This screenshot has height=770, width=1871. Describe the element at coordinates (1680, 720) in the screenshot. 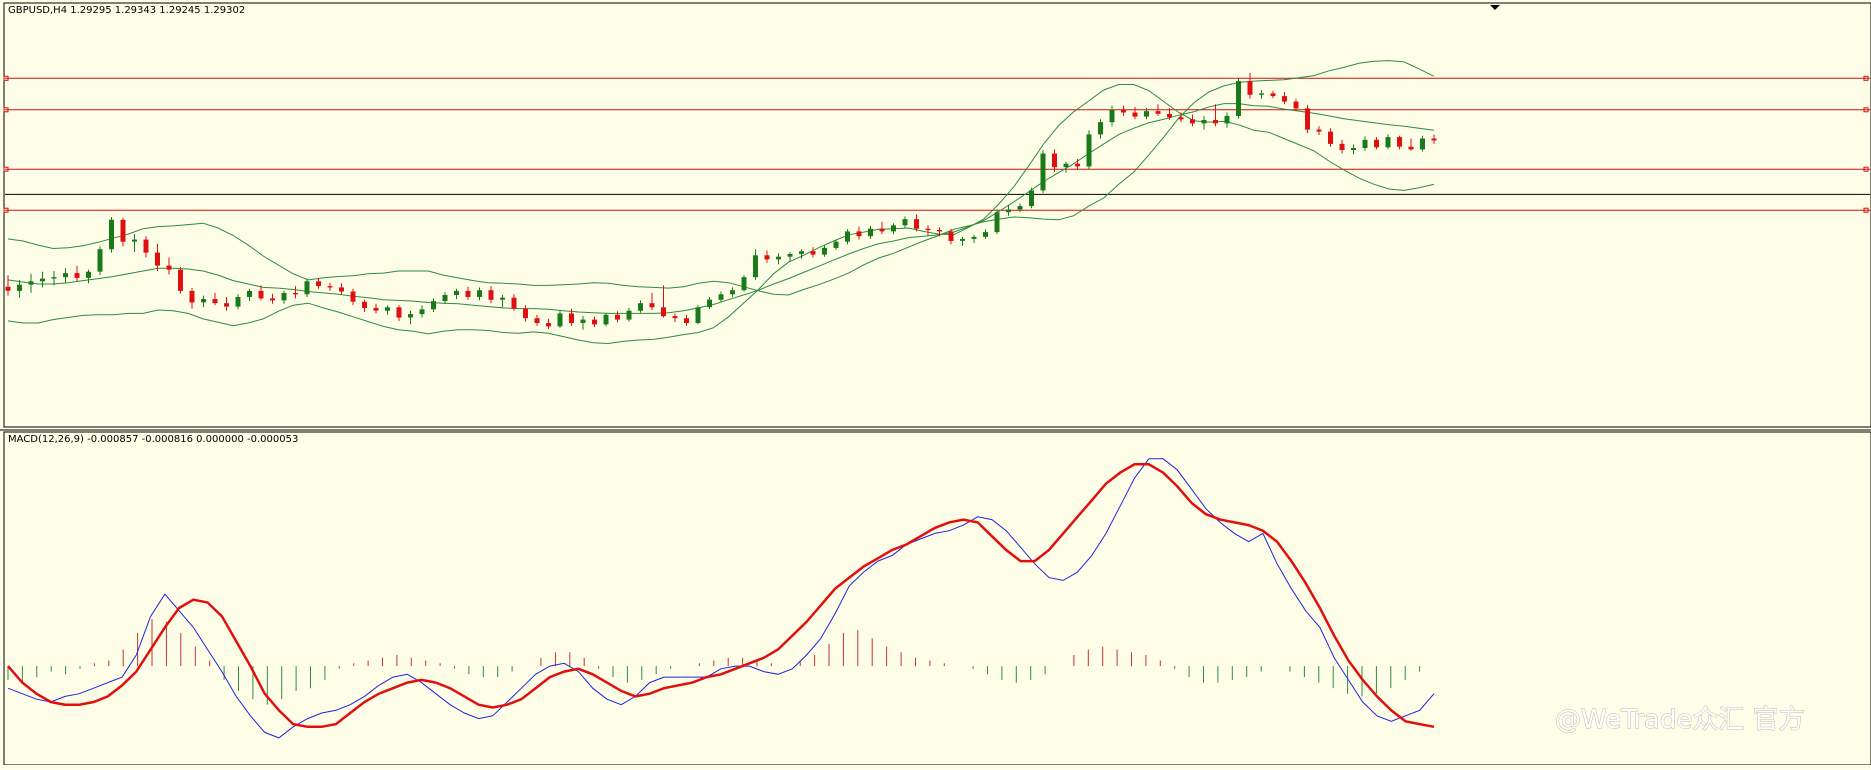

I see `watermark: @WeTrade众汇 官方` at that location.